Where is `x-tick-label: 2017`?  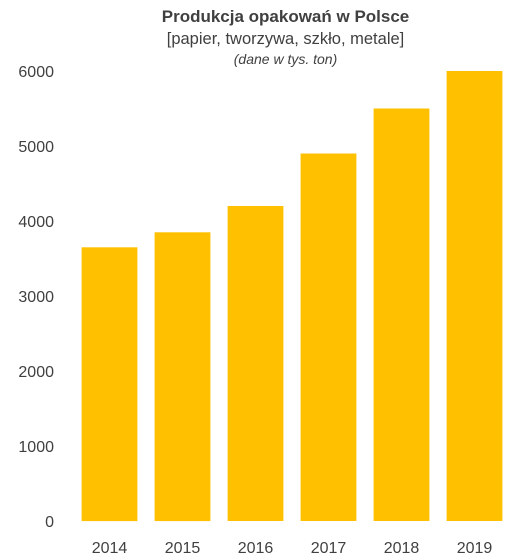
x-tick-label: 2017 is located at coordinates (329, 548).